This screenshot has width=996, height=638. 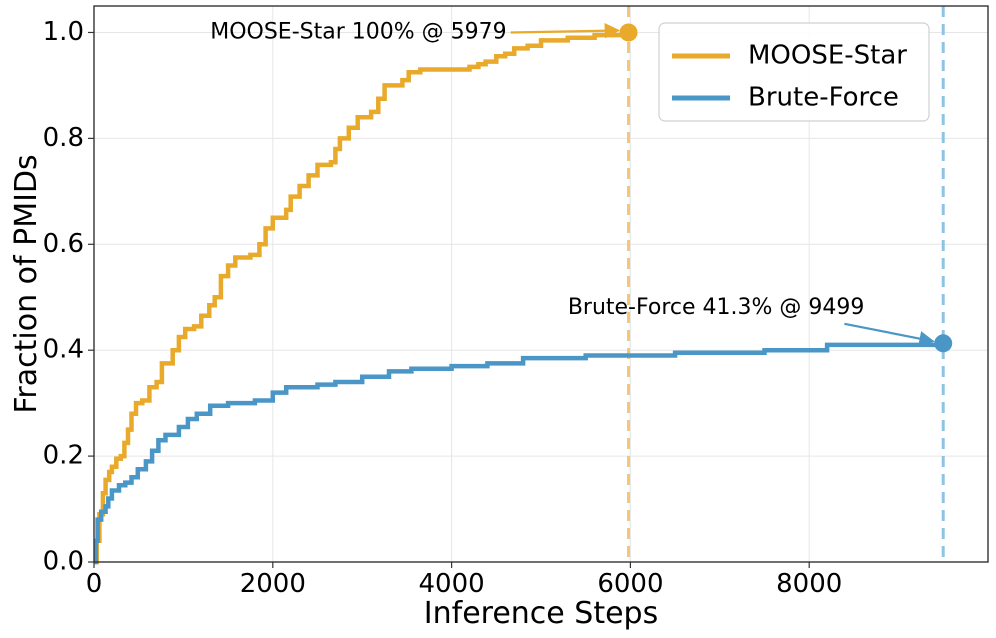 I want to click on annotation-label: MOOSE-Star 100% @ 5979, so click(x=358, y=31).